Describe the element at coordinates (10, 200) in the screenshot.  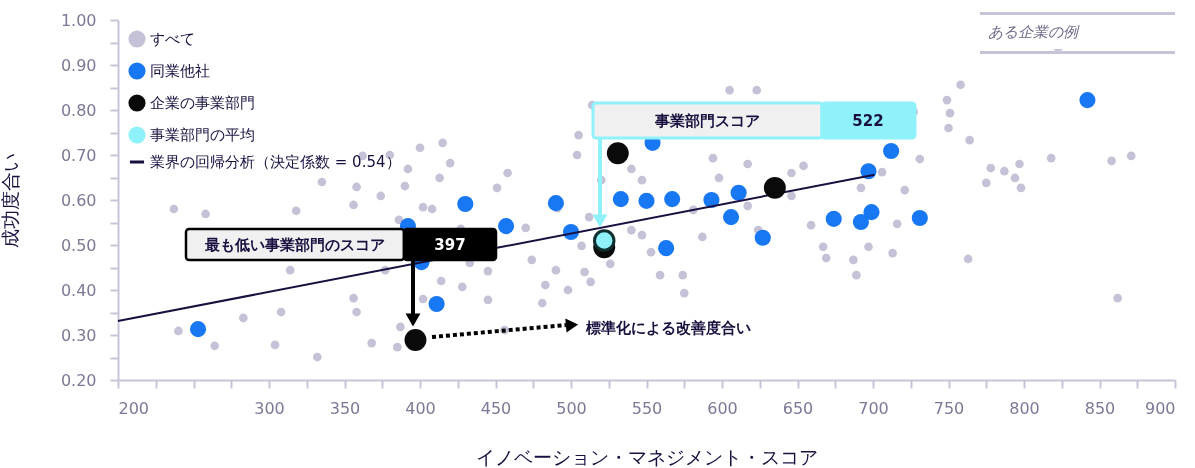
I see `y-axis-title: 成功度合い` at that location.